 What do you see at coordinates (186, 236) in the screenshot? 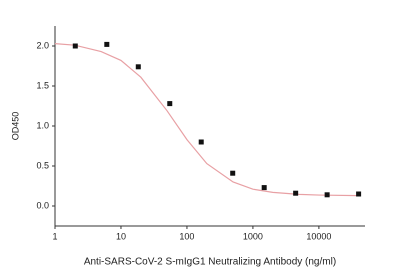
I see `x-tick-label: 100` at bounding box center [186, 236].